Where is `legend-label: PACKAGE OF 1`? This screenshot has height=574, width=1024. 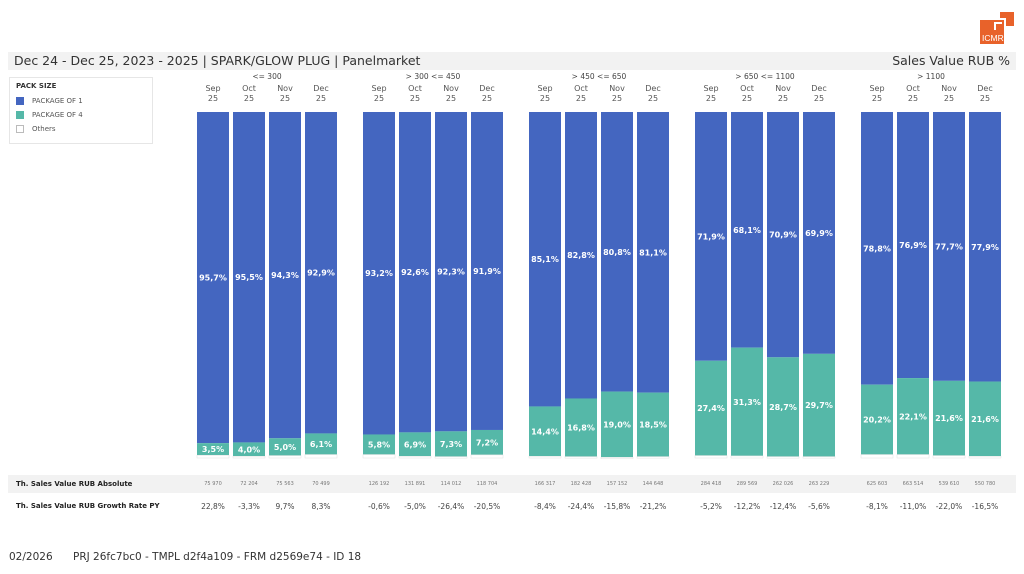 legend-label: PACKAGE OF 1 is located at coordinates (57, 101).